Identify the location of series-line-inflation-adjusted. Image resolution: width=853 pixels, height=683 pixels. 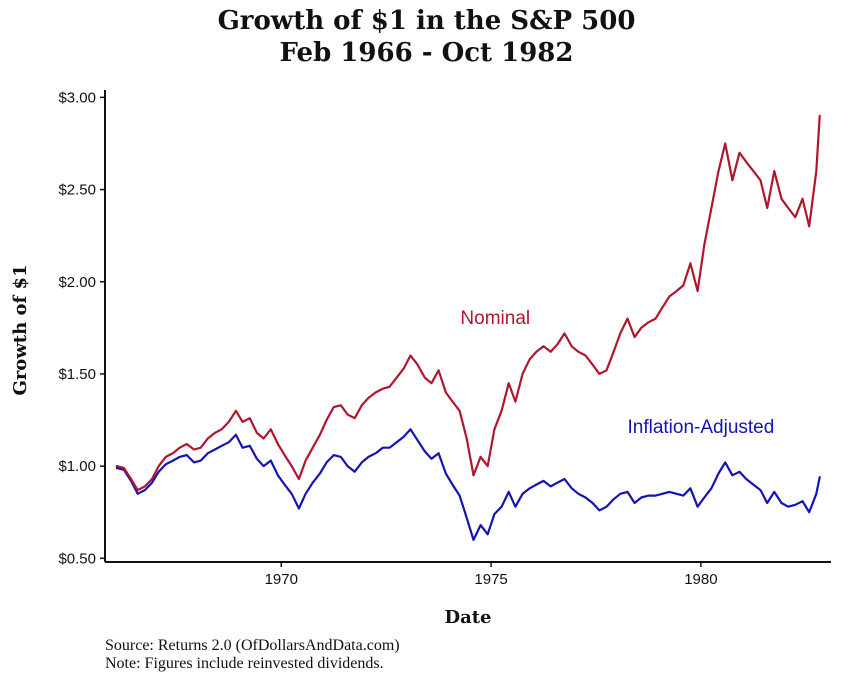
(468, 485).